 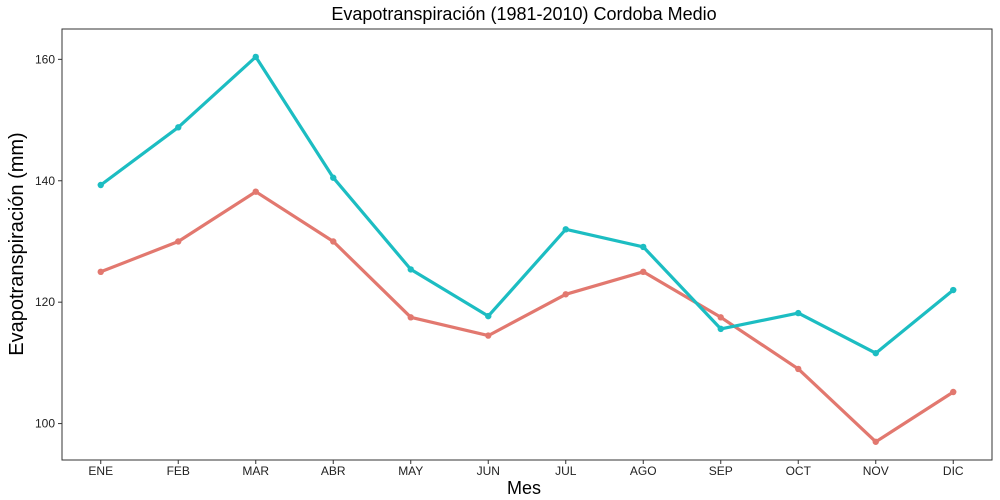 I want to click on x-tick-label: OCT, so click(x=799, y=471).